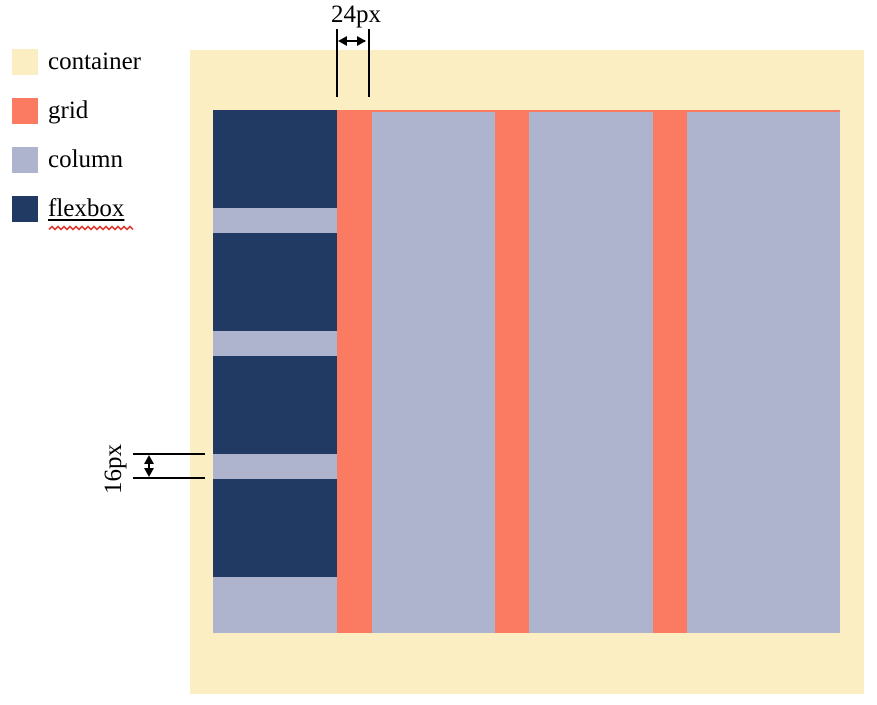 This screenshot has height=705, width=877. Describe the element at coordinates (169, 478) in the screenshot. I see `row-gap-bottom-tick` at that location.